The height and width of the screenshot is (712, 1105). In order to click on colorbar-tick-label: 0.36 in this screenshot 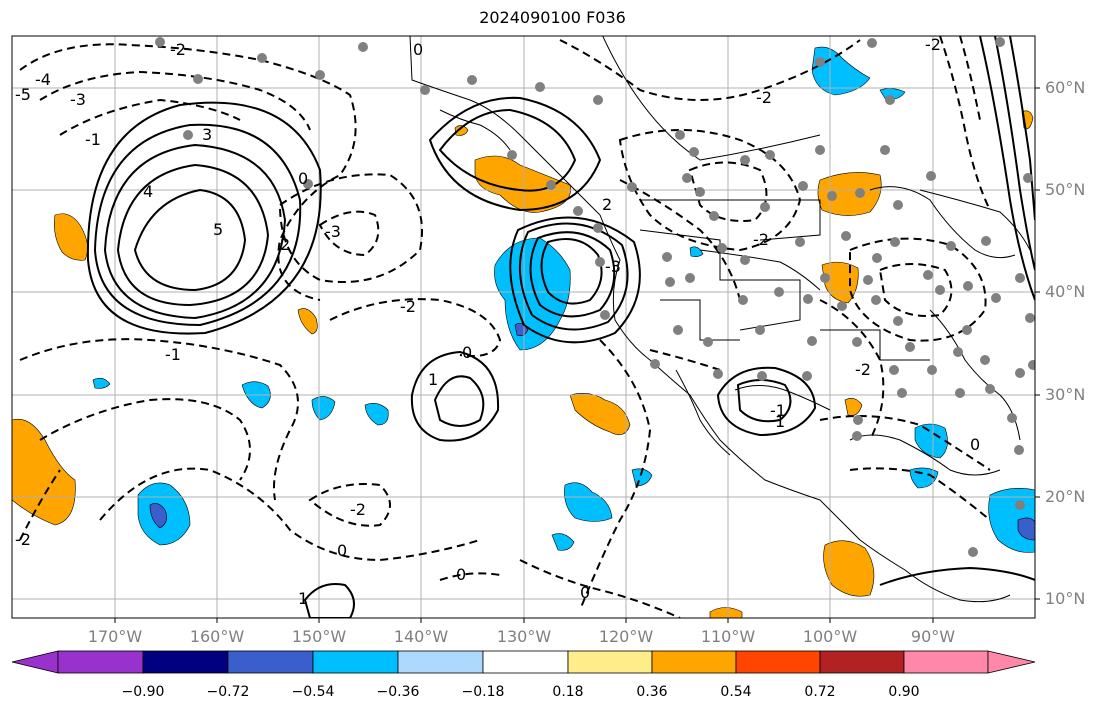, I will do `click(652, 692)`.